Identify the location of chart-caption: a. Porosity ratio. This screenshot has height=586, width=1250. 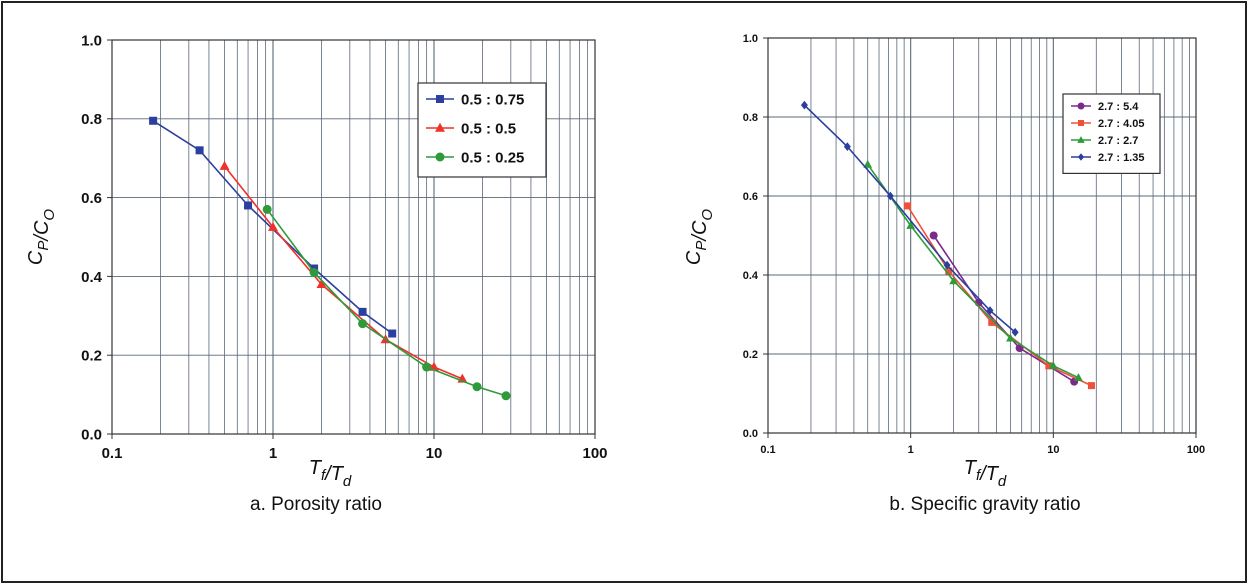
(316, 504).